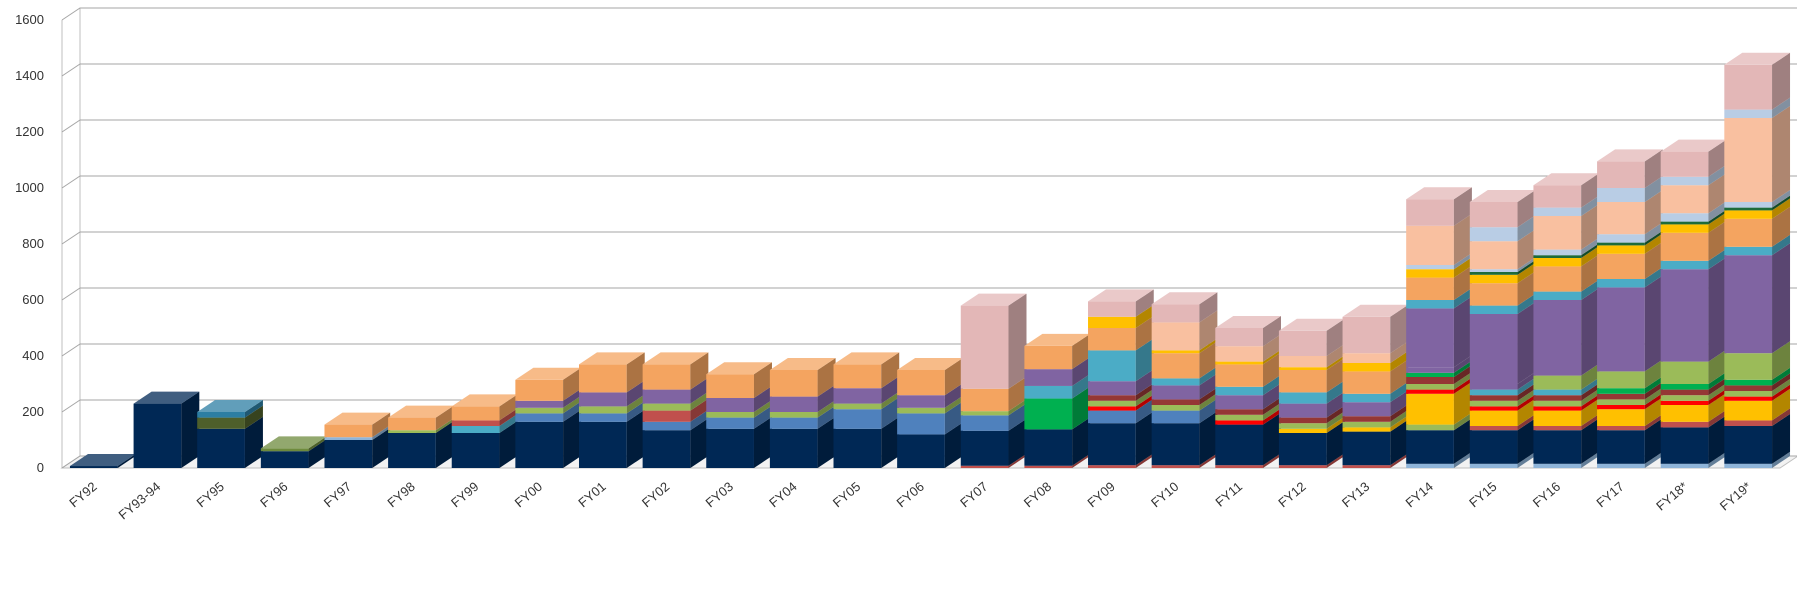  I want to click on x-tick-label: FY11, so click(1228, 494).